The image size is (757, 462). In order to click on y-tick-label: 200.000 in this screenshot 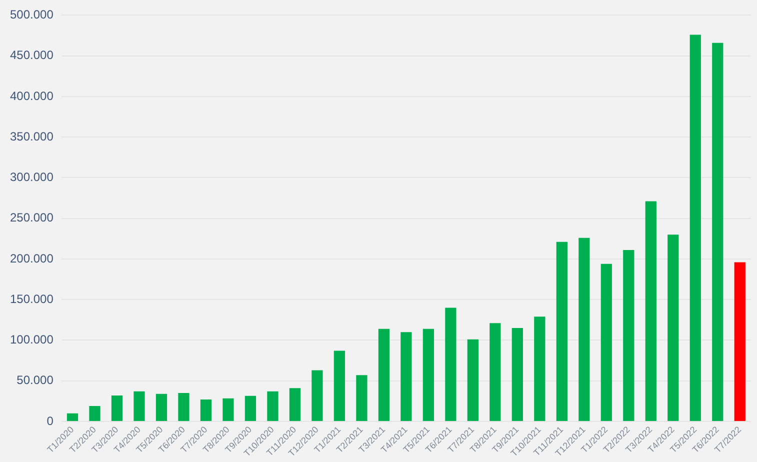, I will do `click(32, 258)`.